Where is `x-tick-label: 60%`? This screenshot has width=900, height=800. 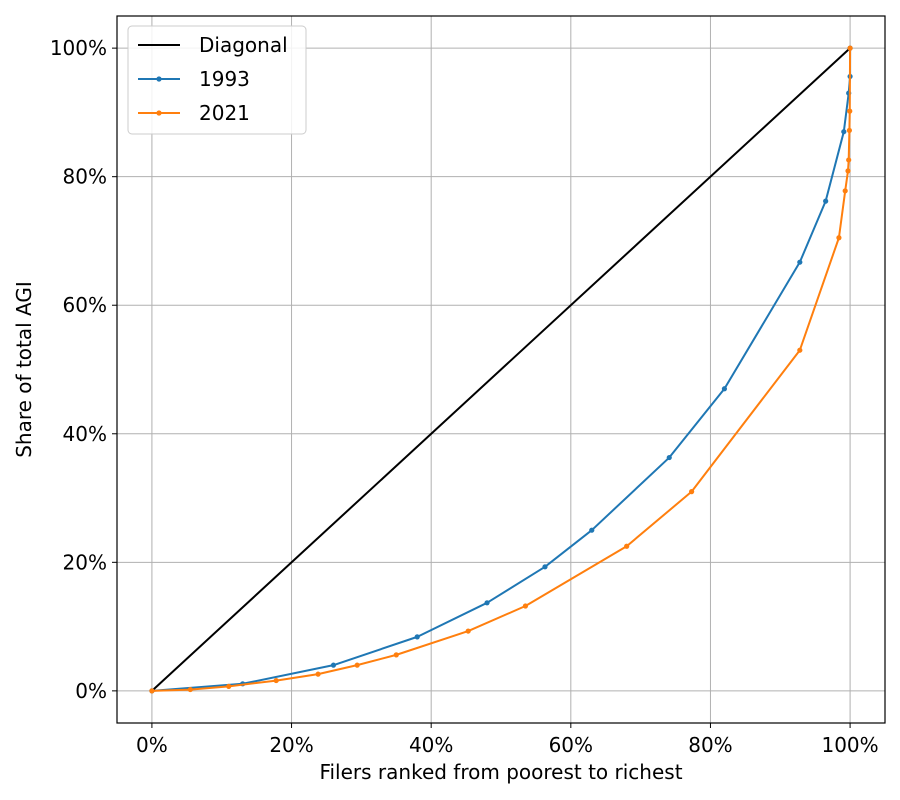
x-tick-label: 60% is located at coordinates (571, 745).